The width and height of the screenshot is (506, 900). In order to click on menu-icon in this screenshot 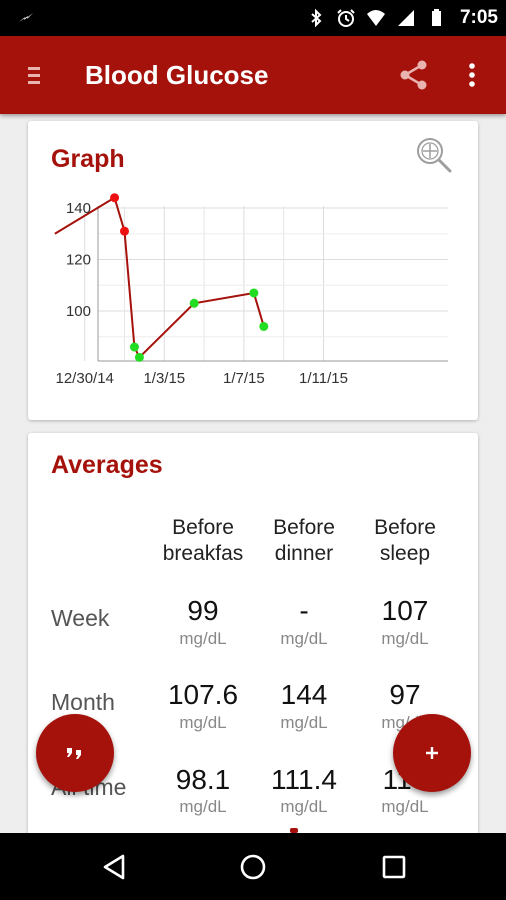, I will do `click(35, 75)`.